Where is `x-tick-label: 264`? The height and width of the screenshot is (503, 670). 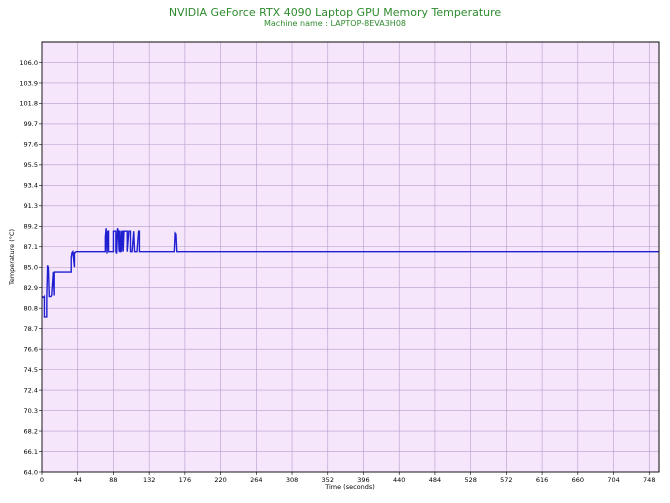
x-tick-label: 264 is located at coordinates (256, 480).